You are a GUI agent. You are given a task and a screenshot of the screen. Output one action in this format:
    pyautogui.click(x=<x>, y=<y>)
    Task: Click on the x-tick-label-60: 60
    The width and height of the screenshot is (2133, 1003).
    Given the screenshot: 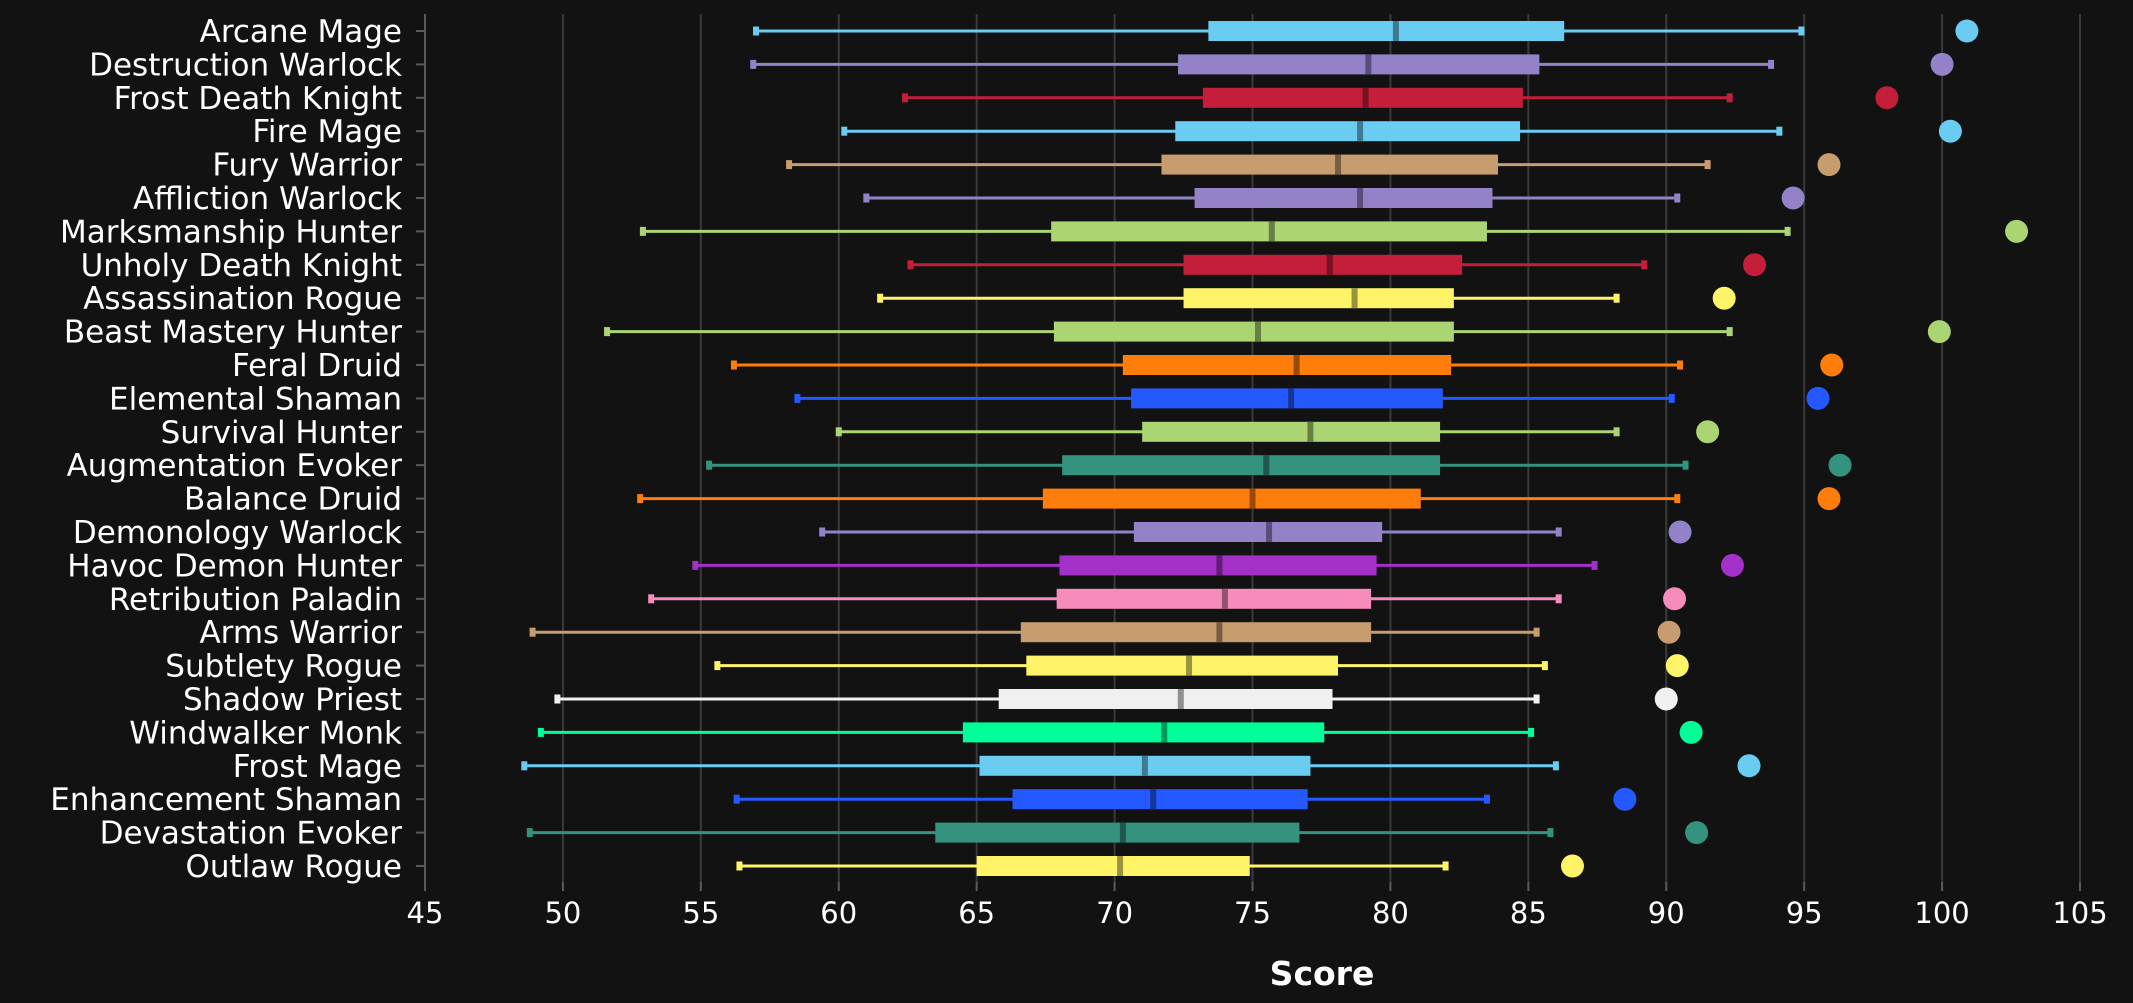 What is the action you would take?
    pyautogui.click(x=838, y=913)
    